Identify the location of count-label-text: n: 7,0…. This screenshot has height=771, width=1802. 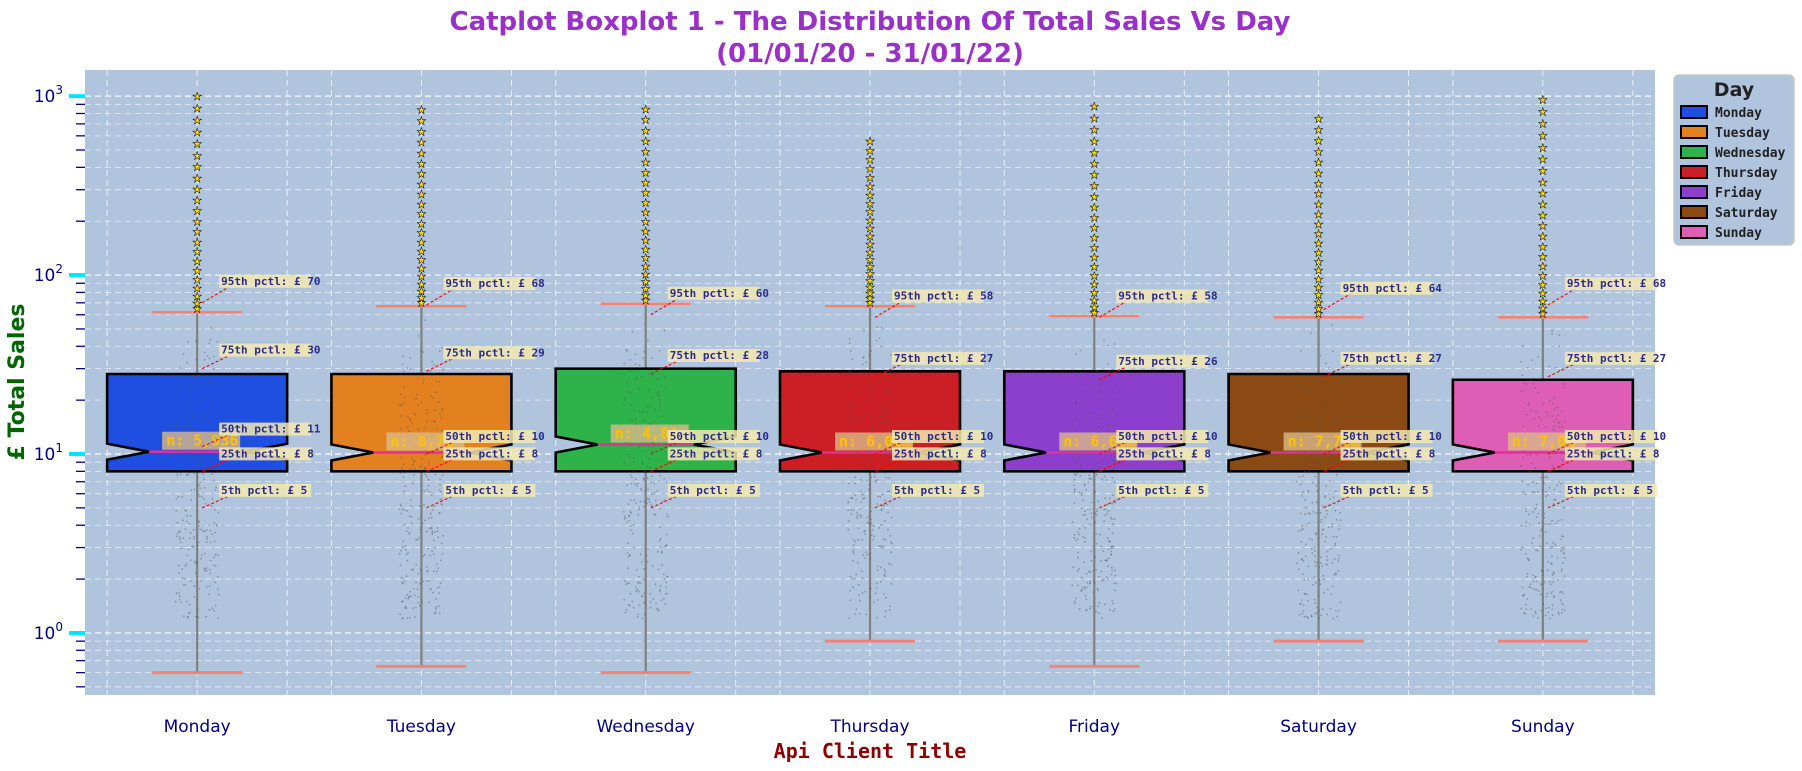
(1543, 441).